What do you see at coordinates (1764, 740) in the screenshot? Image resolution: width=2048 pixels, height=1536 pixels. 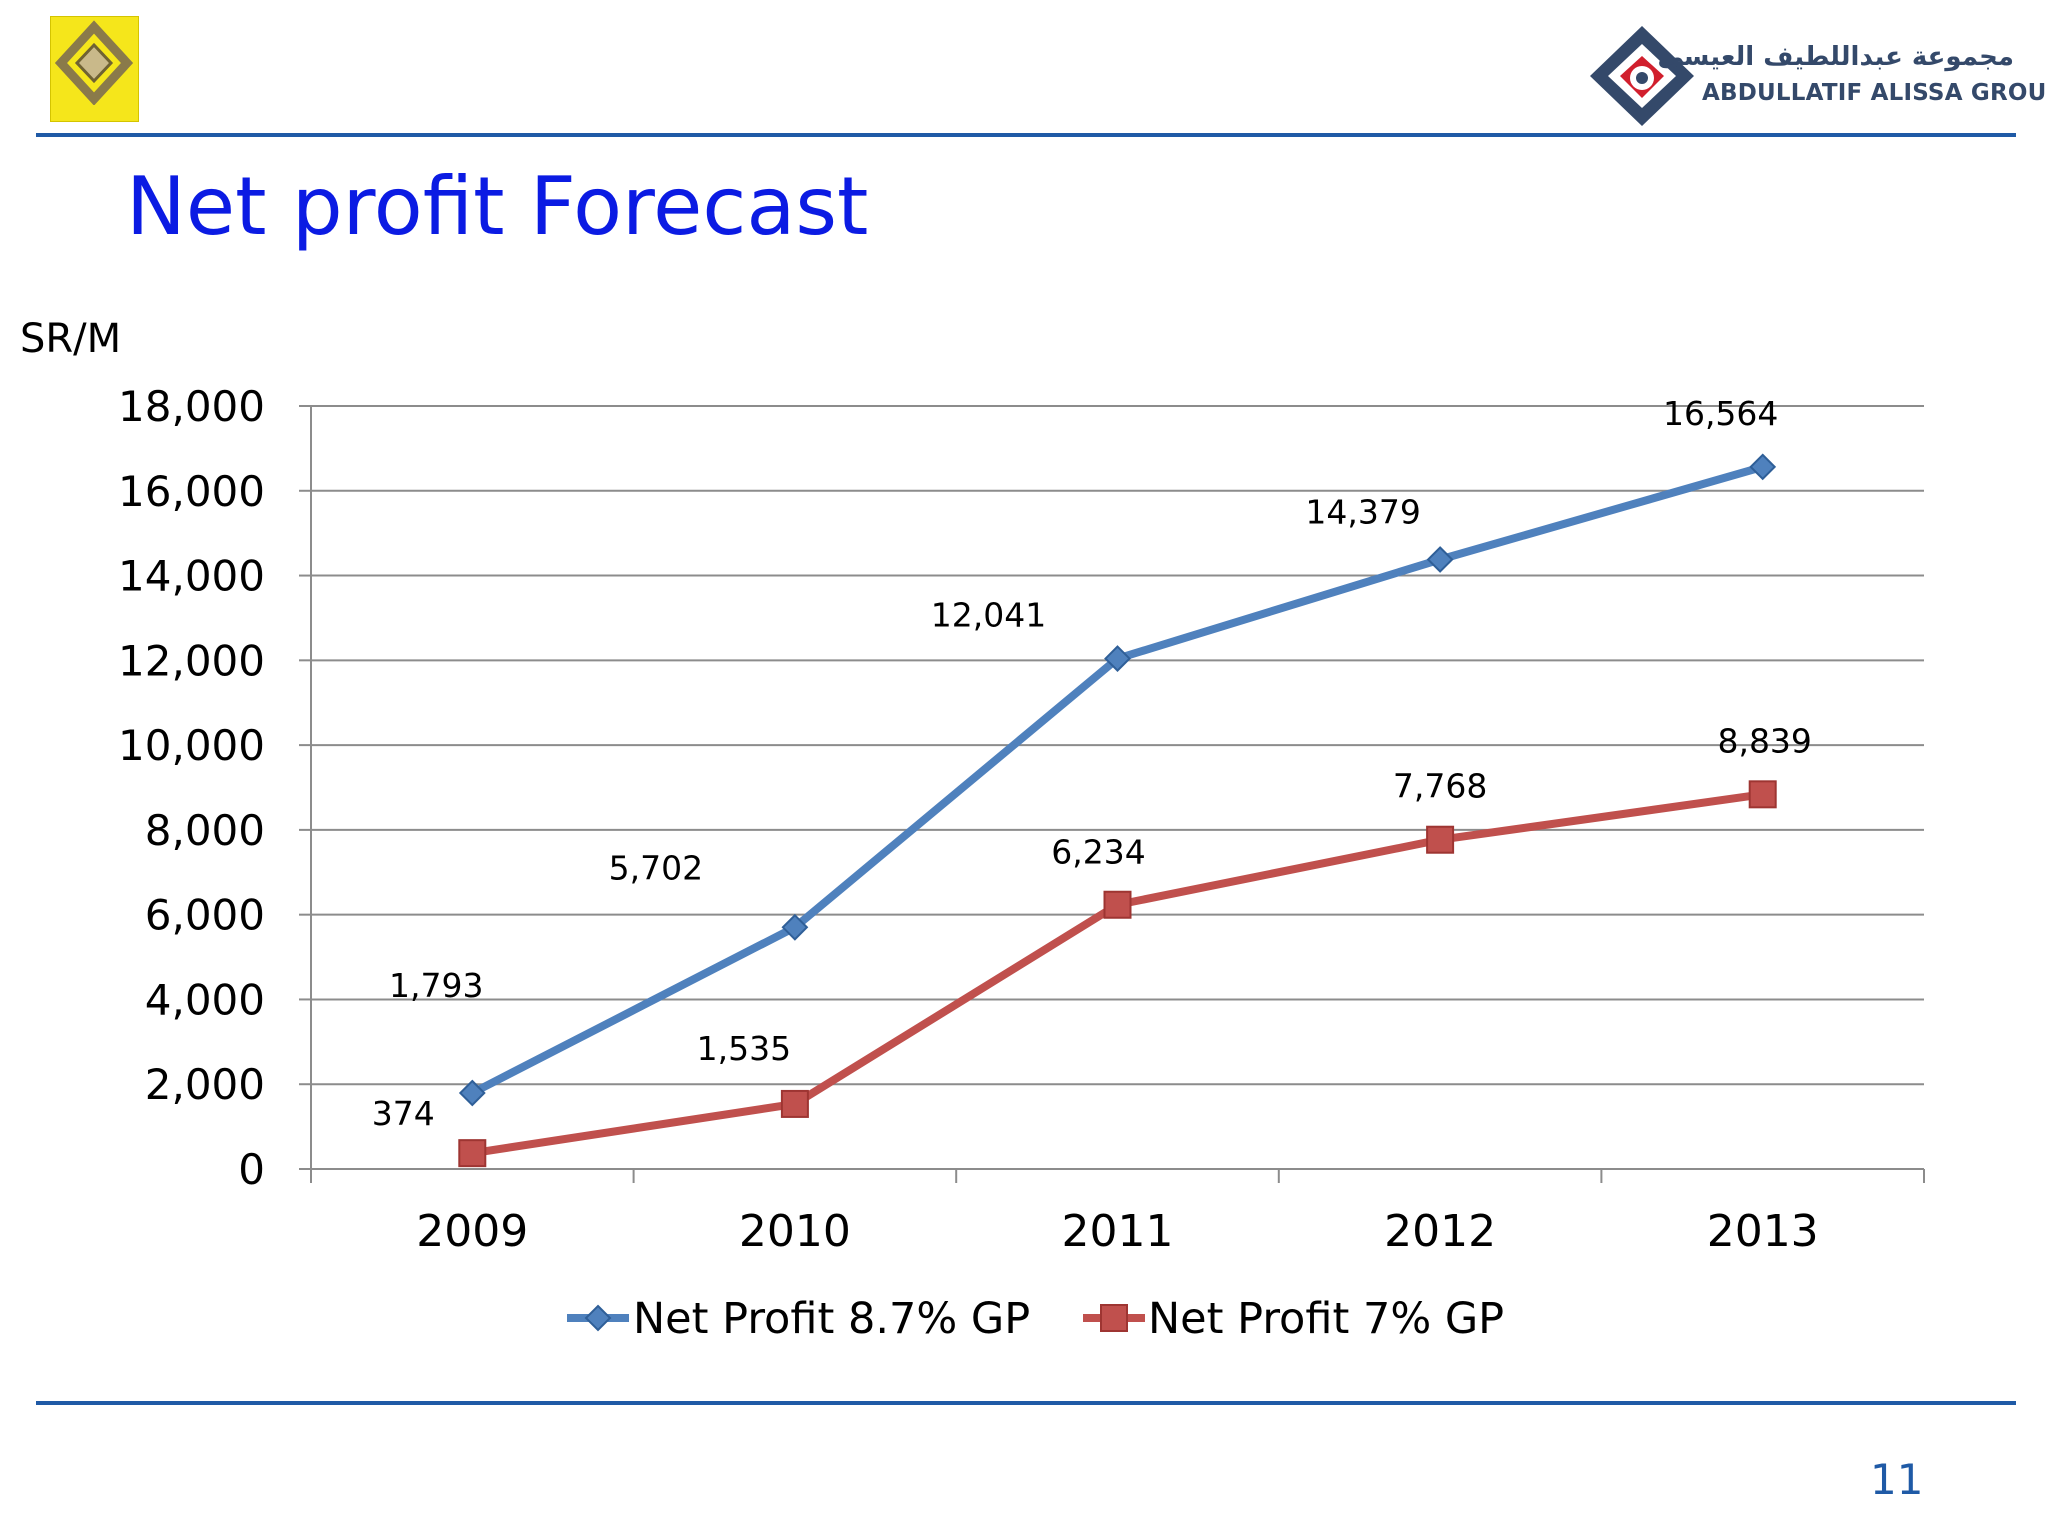 I see `data-label: 8,839` at bounding box center [1764, 740].